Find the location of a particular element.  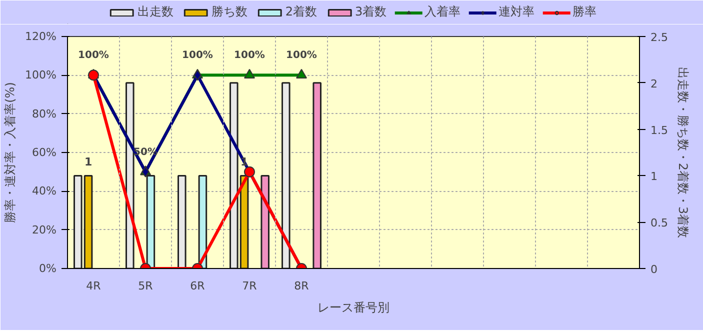

legend-label: 2着数 is located at coordinates (301, 12).